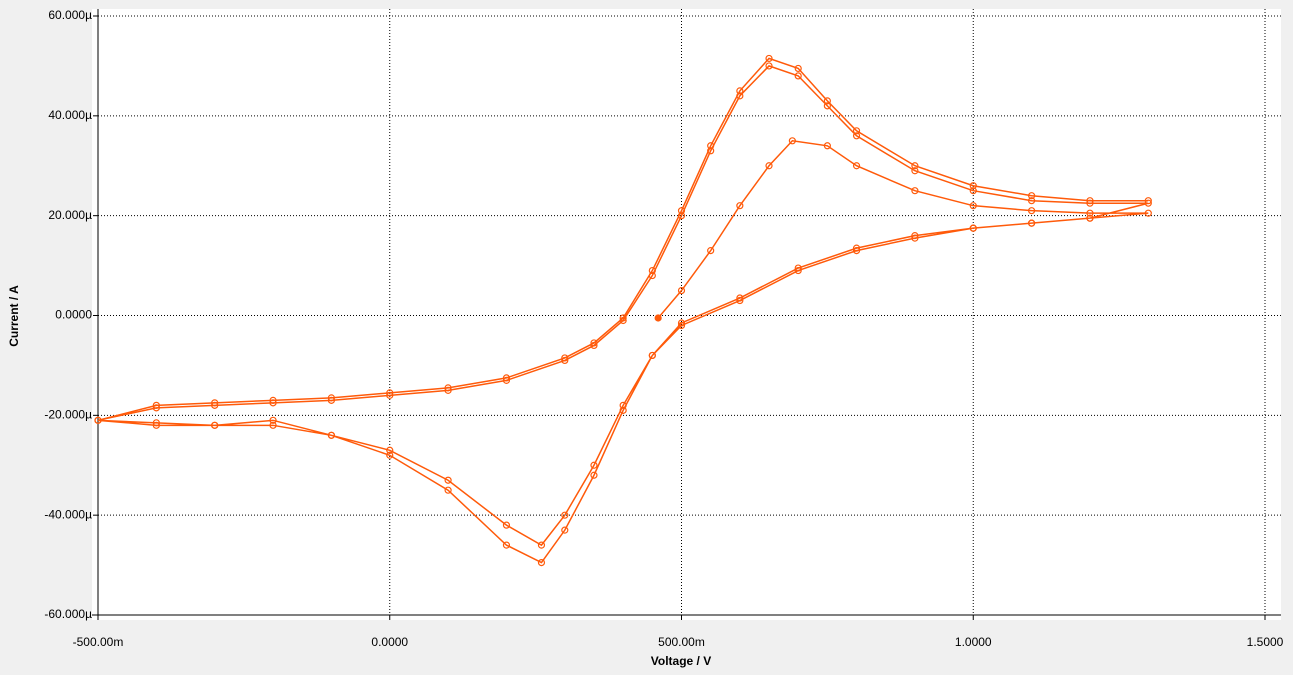 The width and height of the screenshot is (1293, 675). Describe the element at coordinates (73, 315) in the screenshot. I see `y-tick-label: 0.0000` at that location.